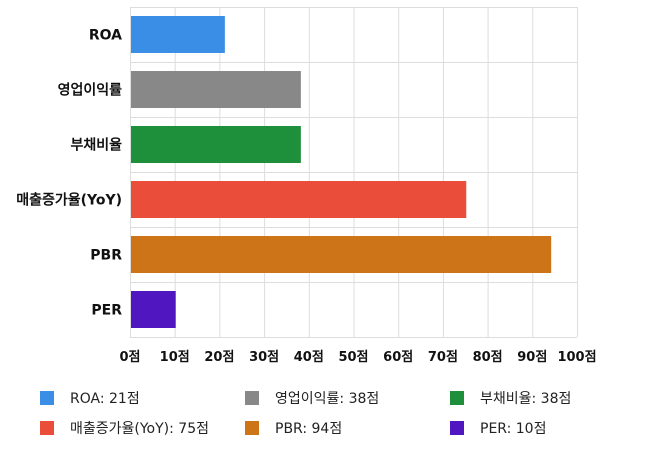 This screenshot has height=454, width=650. I want to click on category-label-1: 영업이익률, so click(90, 90).